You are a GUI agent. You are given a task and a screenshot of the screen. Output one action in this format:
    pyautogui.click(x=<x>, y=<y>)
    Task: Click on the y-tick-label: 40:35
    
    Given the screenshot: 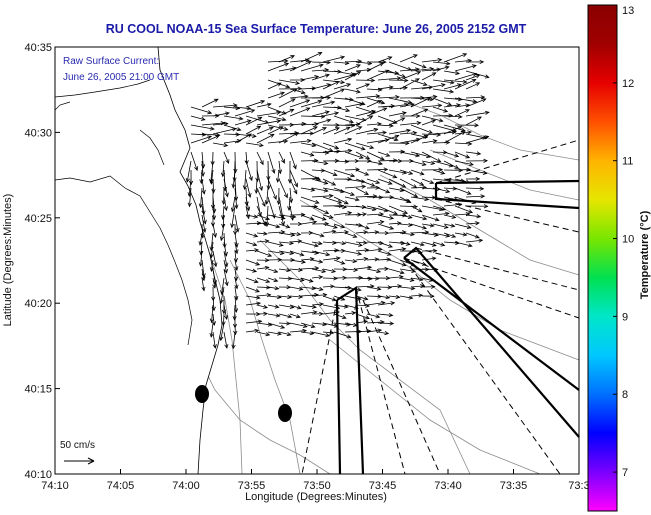 What is the action you would take?
    pyautogui.click(x=38, y=48)
    